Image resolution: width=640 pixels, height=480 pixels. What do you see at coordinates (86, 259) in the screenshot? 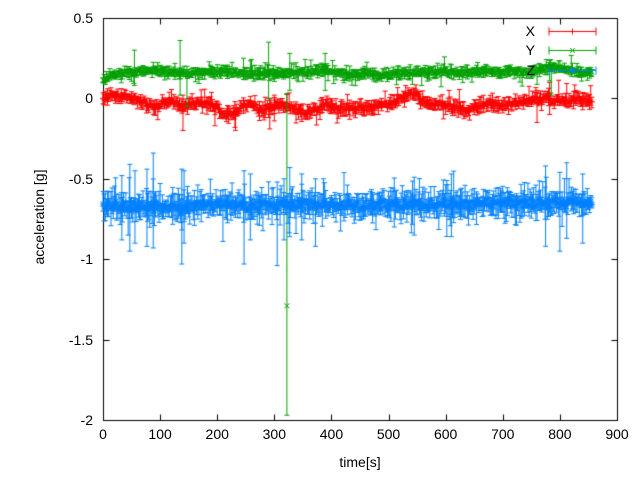
I see `y-tick-label: -1` at bounding box center [86, 259].